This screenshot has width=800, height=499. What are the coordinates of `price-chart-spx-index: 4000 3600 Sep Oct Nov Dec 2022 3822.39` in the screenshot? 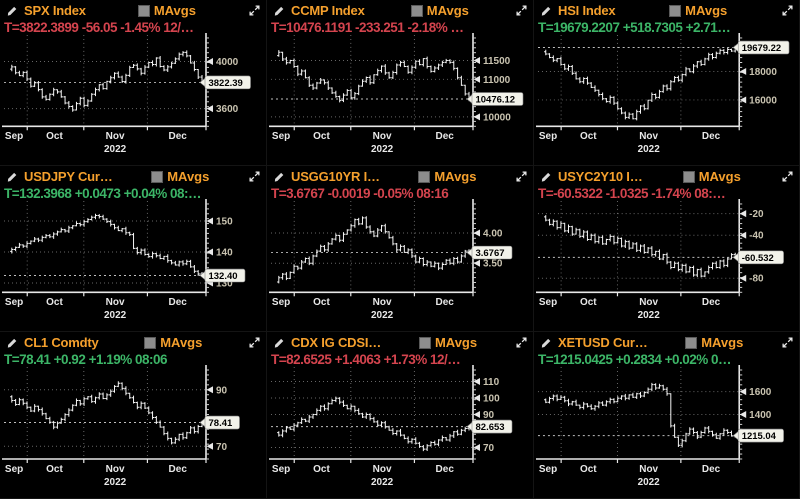 It's located at (133, 99).